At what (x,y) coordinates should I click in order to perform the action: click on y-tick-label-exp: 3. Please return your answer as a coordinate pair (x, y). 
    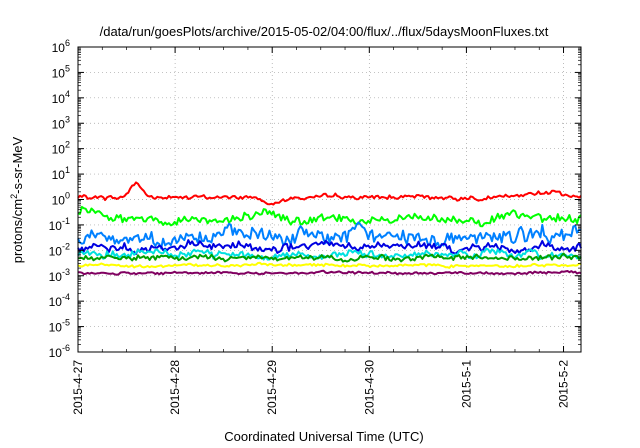
    Looking at the image, I should click on (67, 119).